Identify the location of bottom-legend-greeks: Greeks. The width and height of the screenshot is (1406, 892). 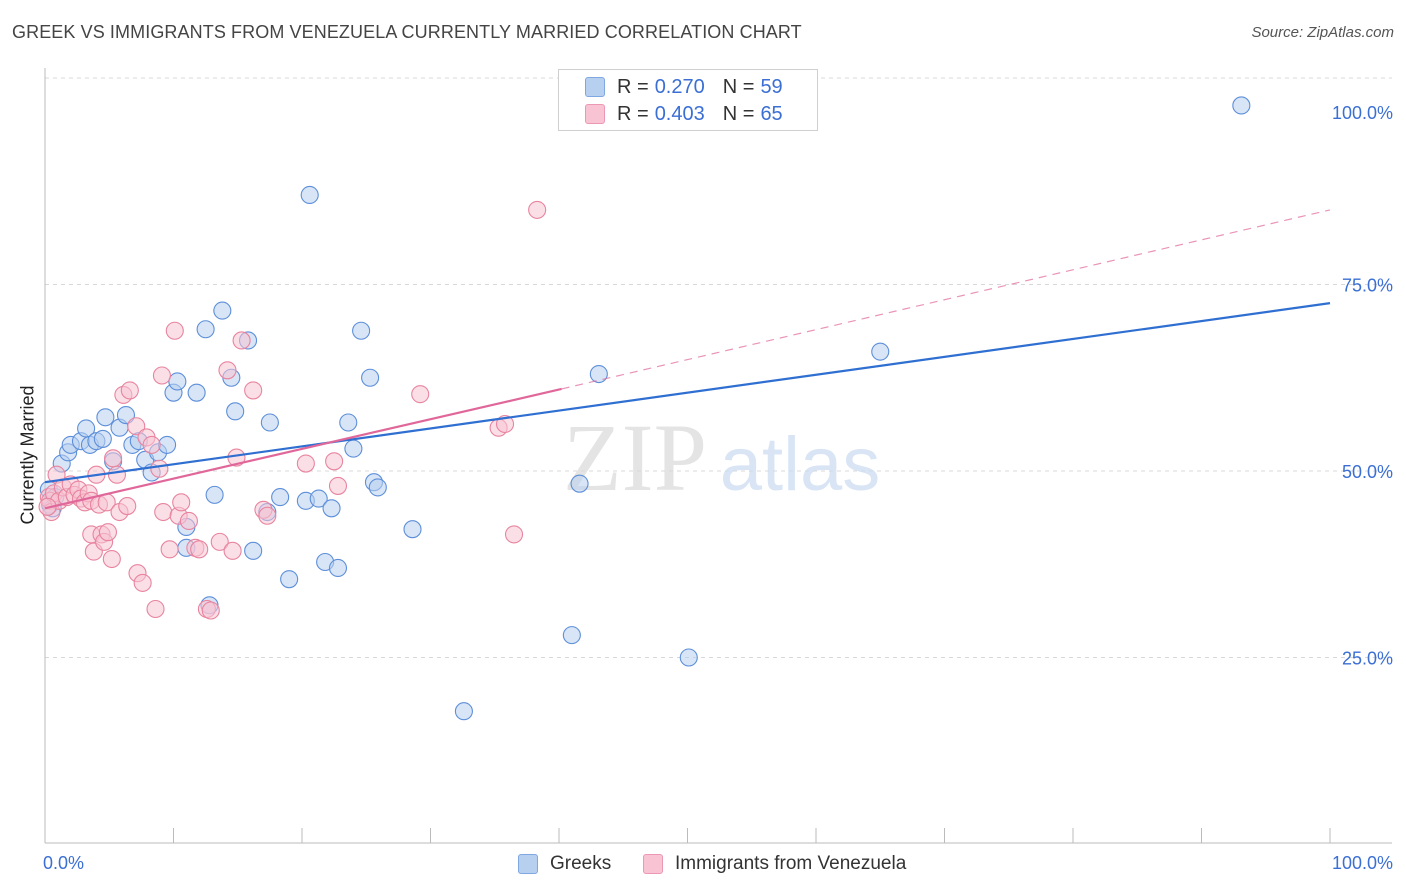
(564, 864).